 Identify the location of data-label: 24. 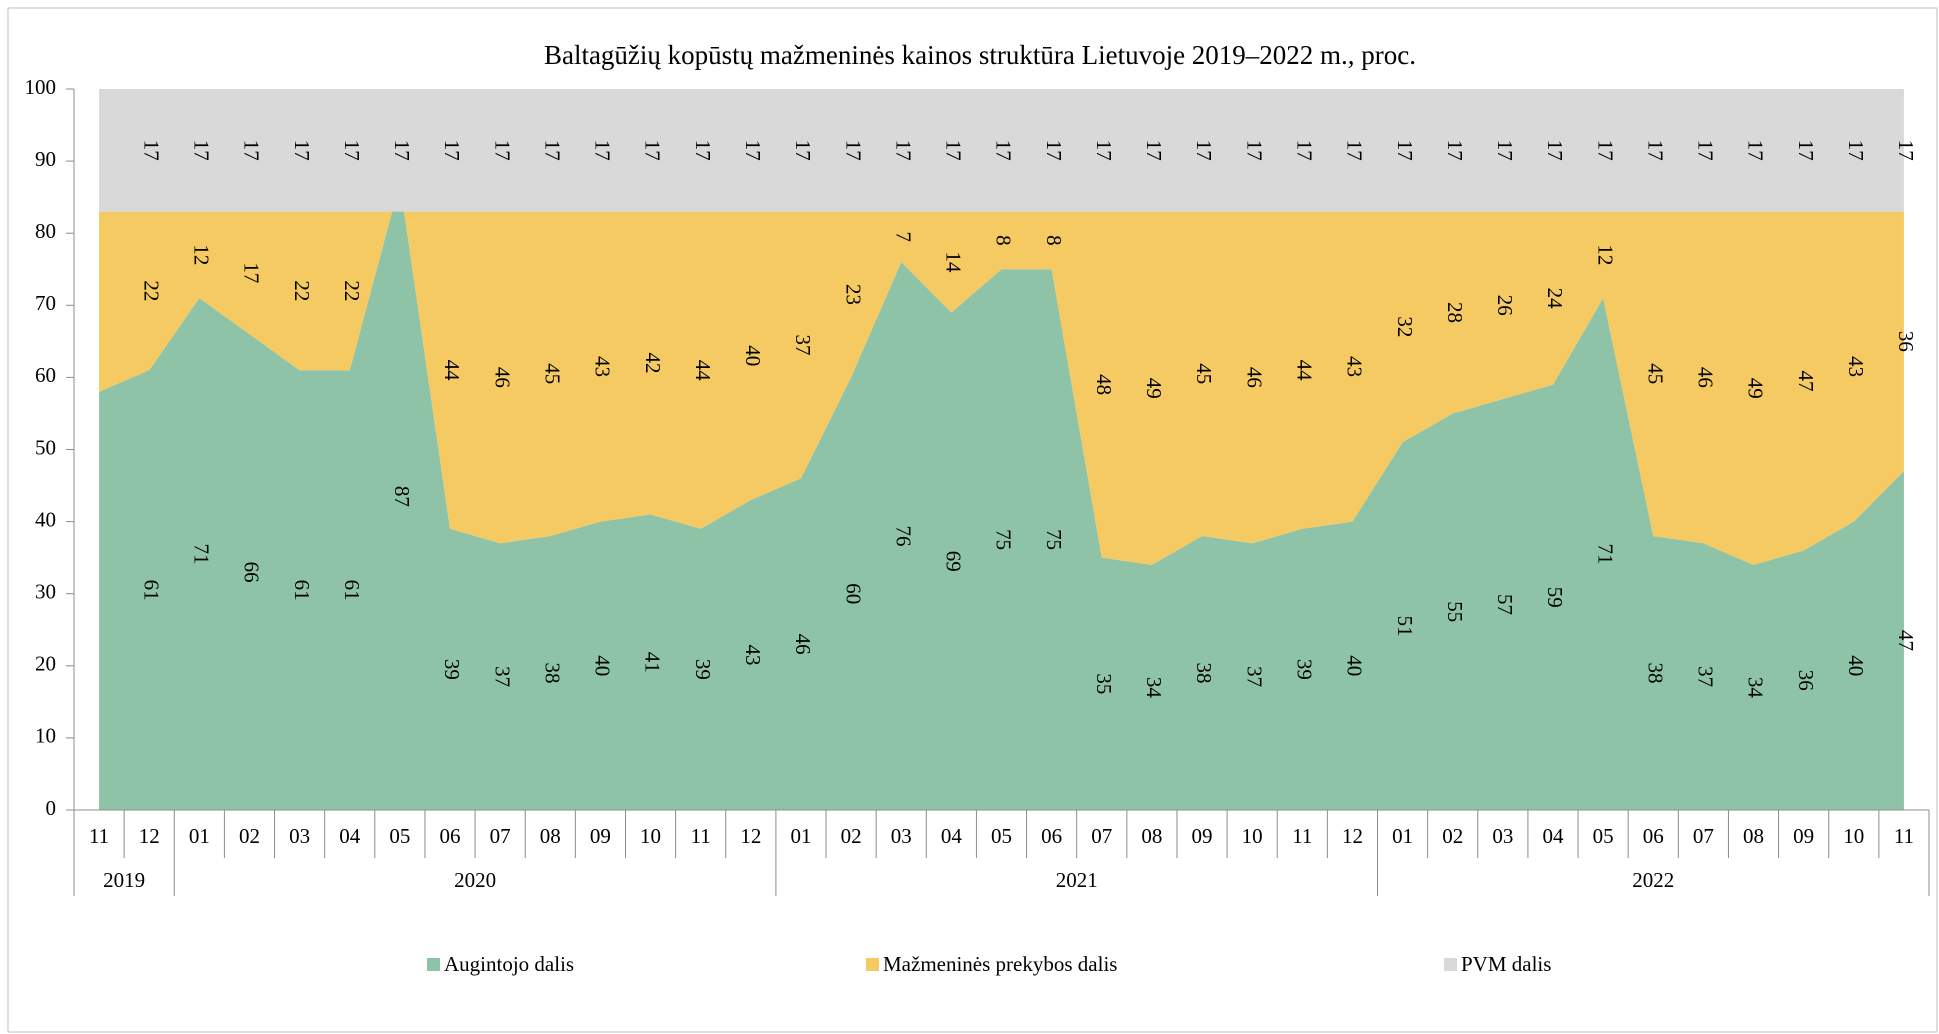
(1555, 299).